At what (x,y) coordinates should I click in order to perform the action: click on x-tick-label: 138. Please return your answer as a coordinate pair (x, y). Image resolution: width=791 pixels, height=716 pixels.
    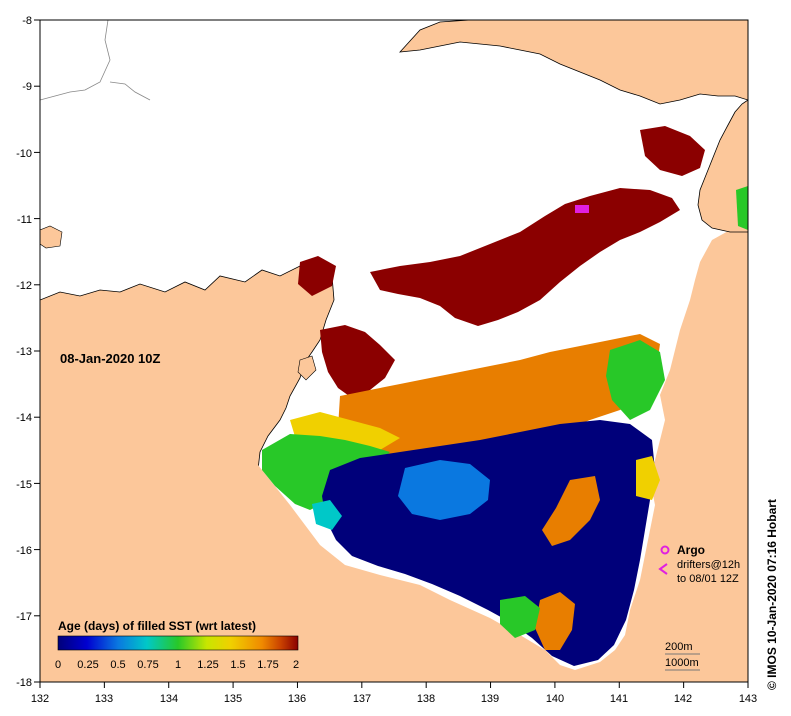
    Looking at the image, I should click on (426, 699).